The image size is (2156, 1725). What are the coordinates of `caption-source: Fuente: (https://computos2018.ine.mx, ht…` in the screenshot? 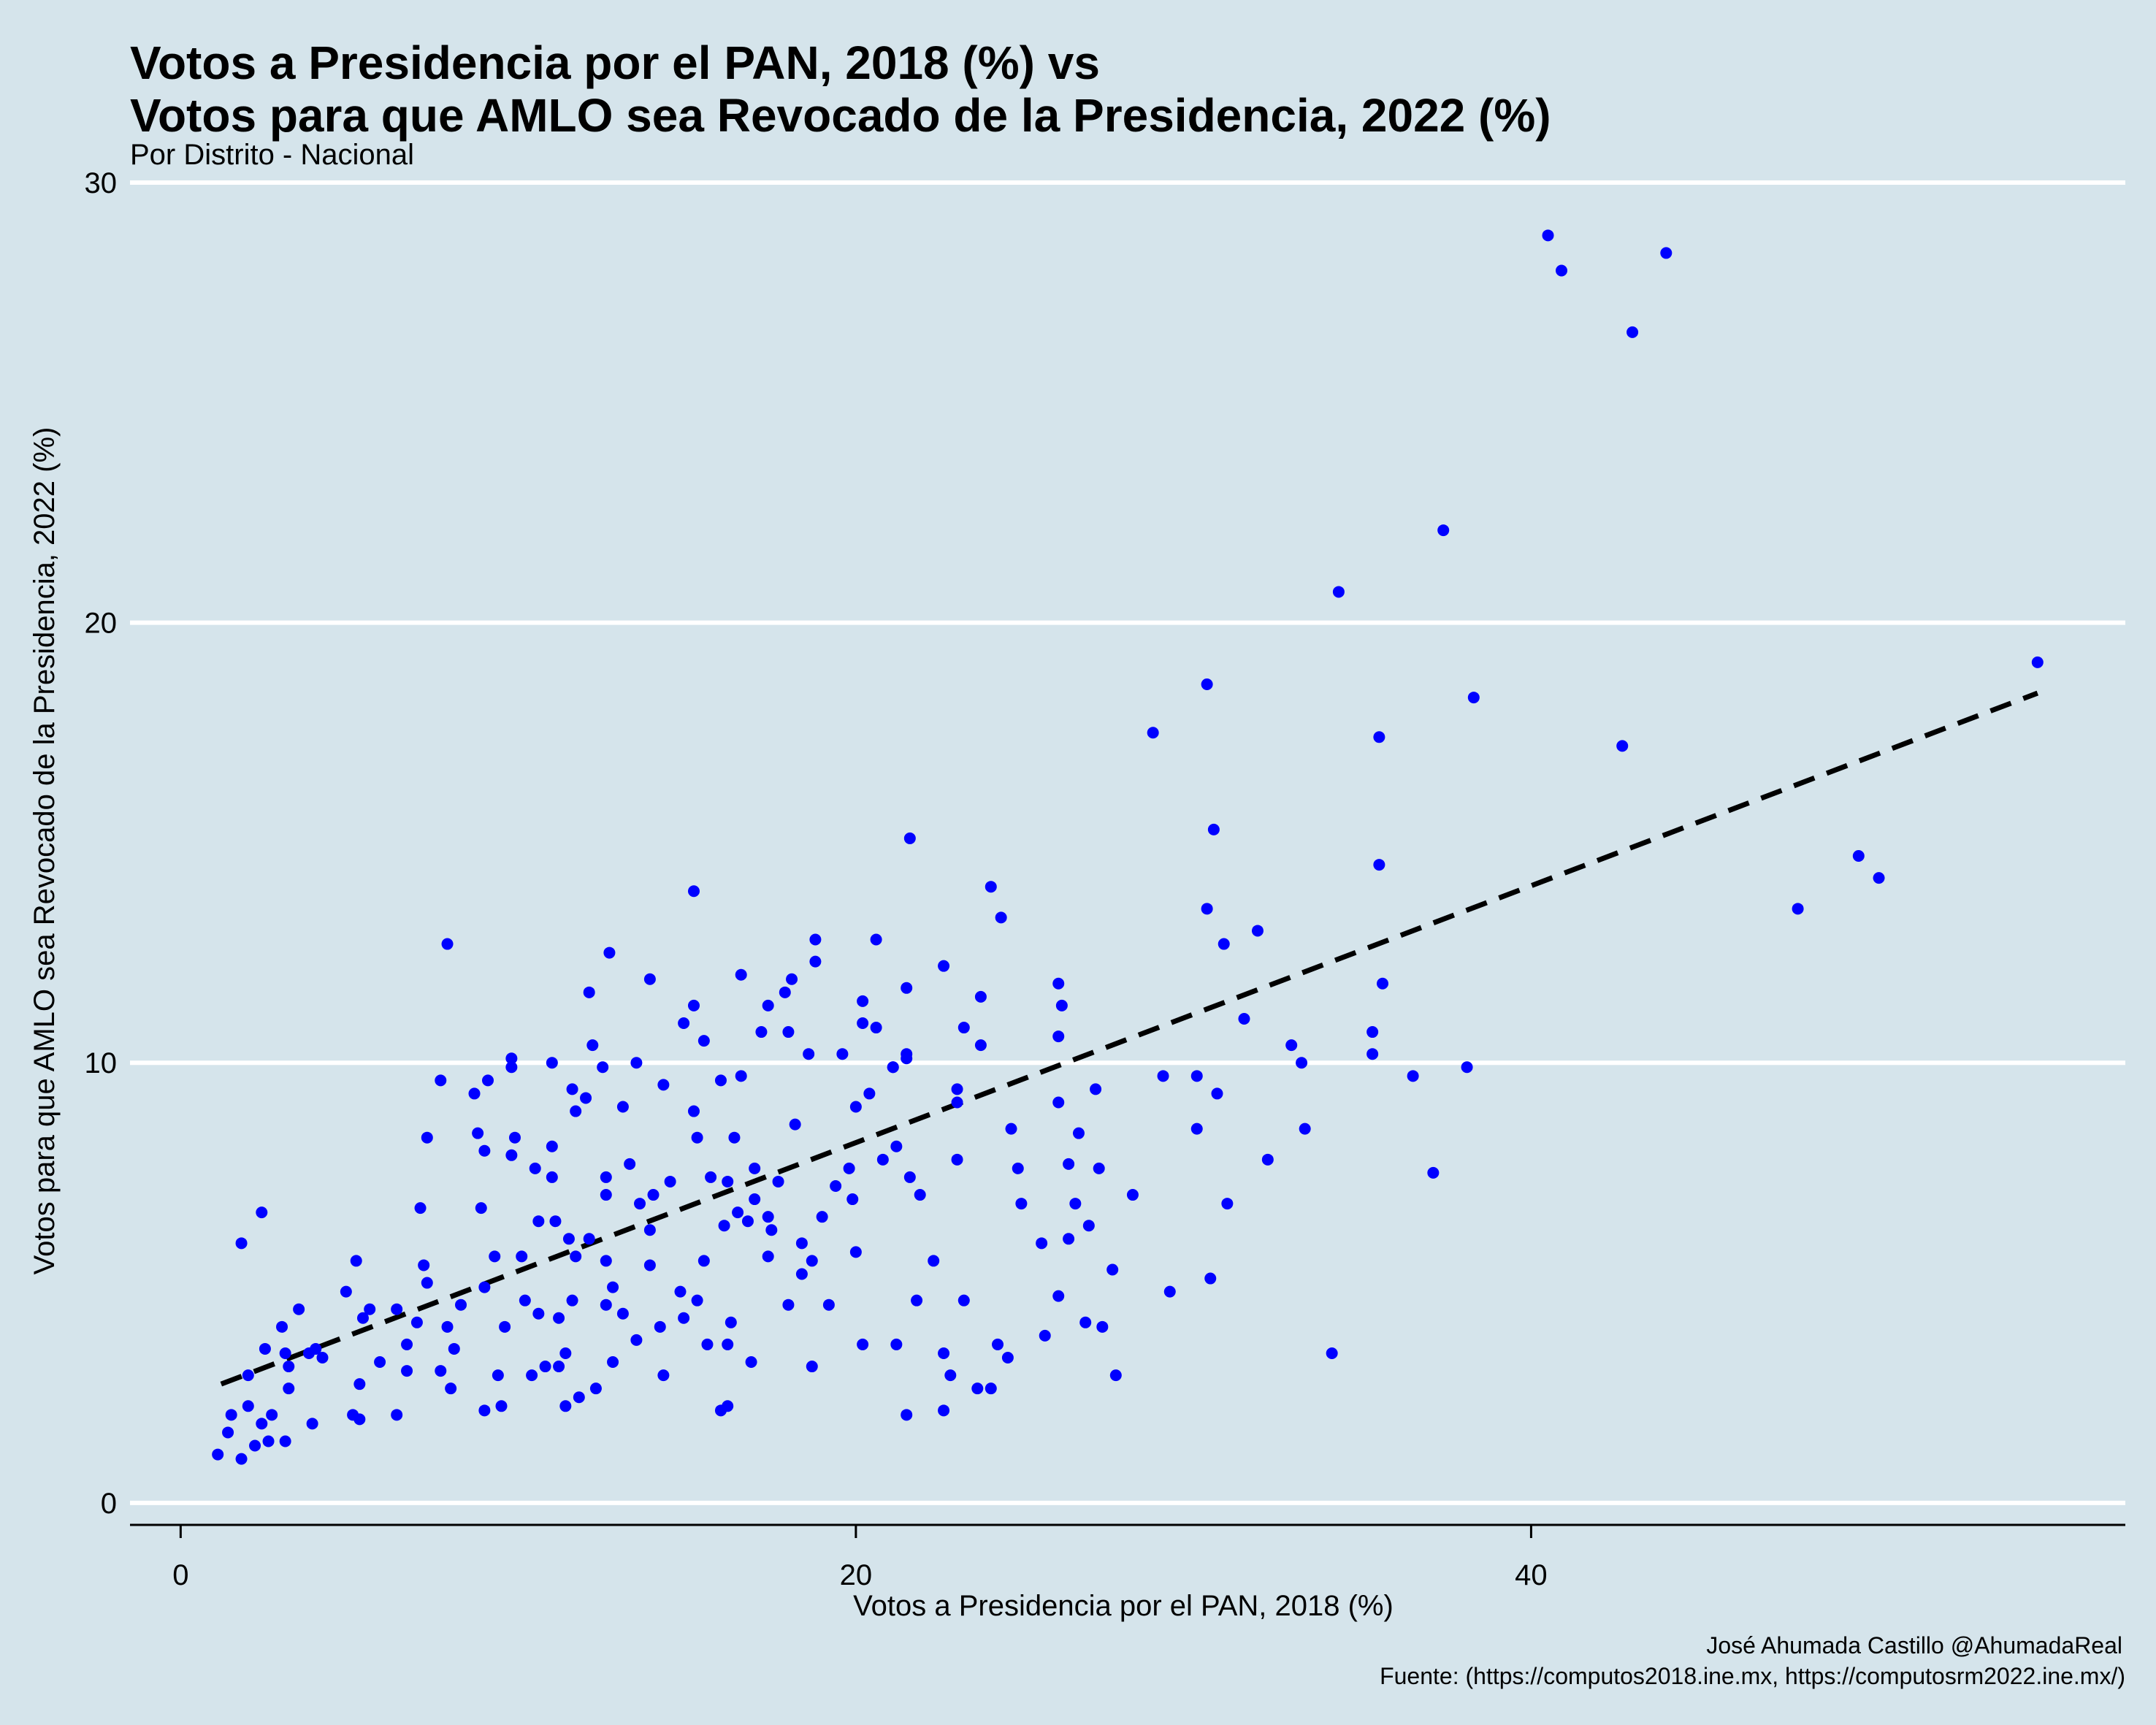 It's located at (1753, 1676).